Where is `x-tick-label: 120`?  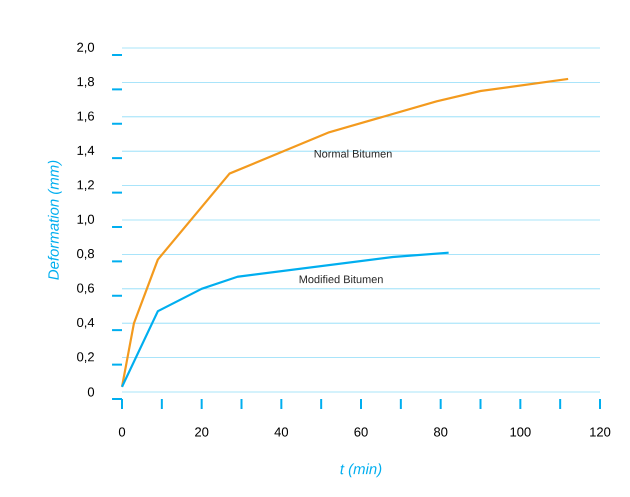
x-tick-label: 120 is located at coordinates (600, 432).